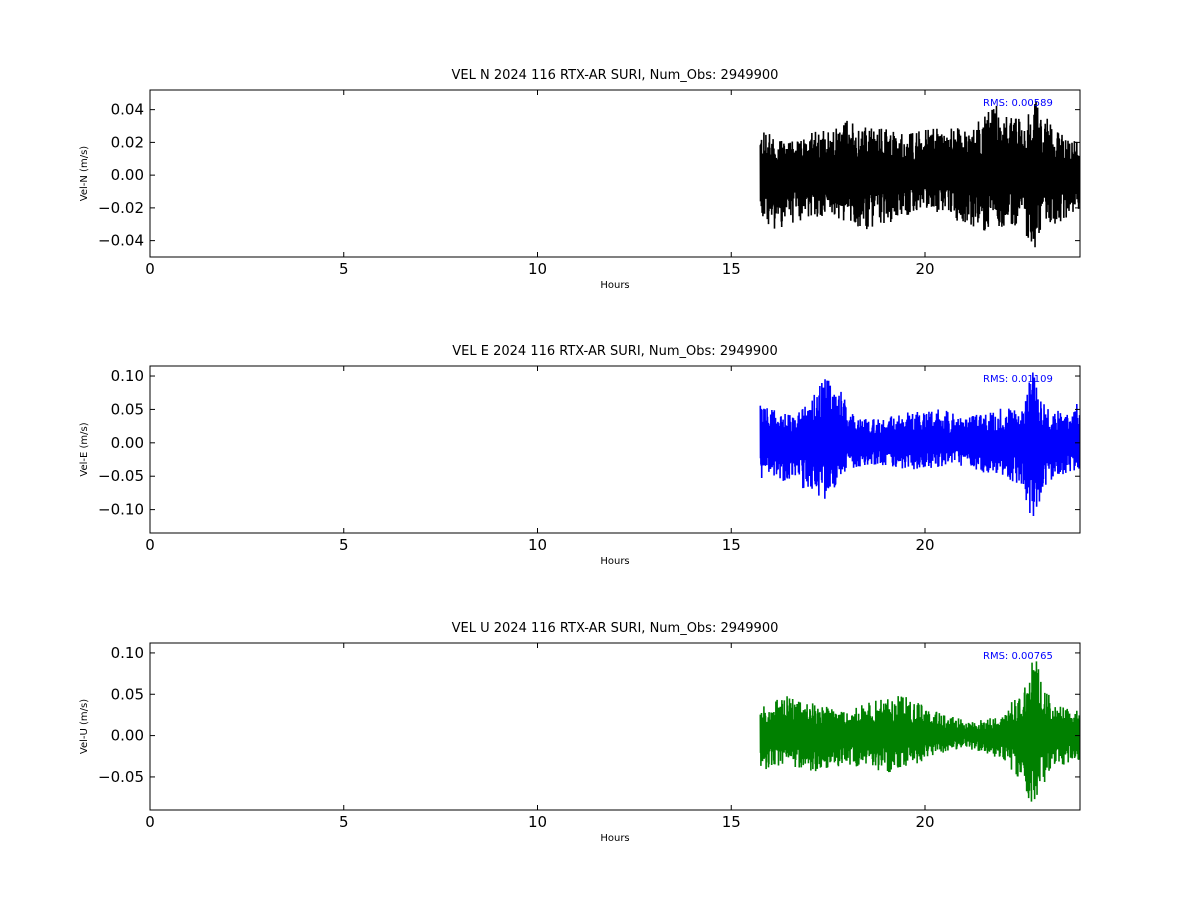 The width and height of the screenshot is (1200, 900). I want to click on plot-frame-u, so click(615, 726).